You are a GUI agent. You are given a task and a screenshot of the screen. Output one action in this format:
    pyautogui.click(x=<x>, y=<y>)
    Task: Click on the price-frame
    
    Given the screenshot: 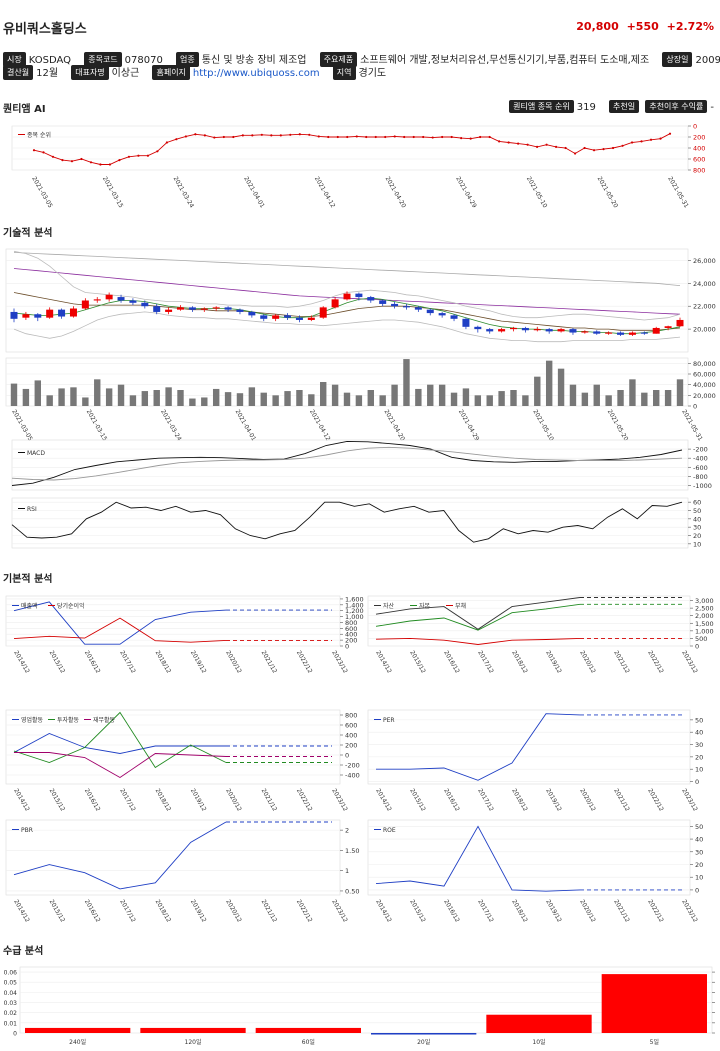 What is the action you would take?
    pyautogui.click(x=347, y=300)
    